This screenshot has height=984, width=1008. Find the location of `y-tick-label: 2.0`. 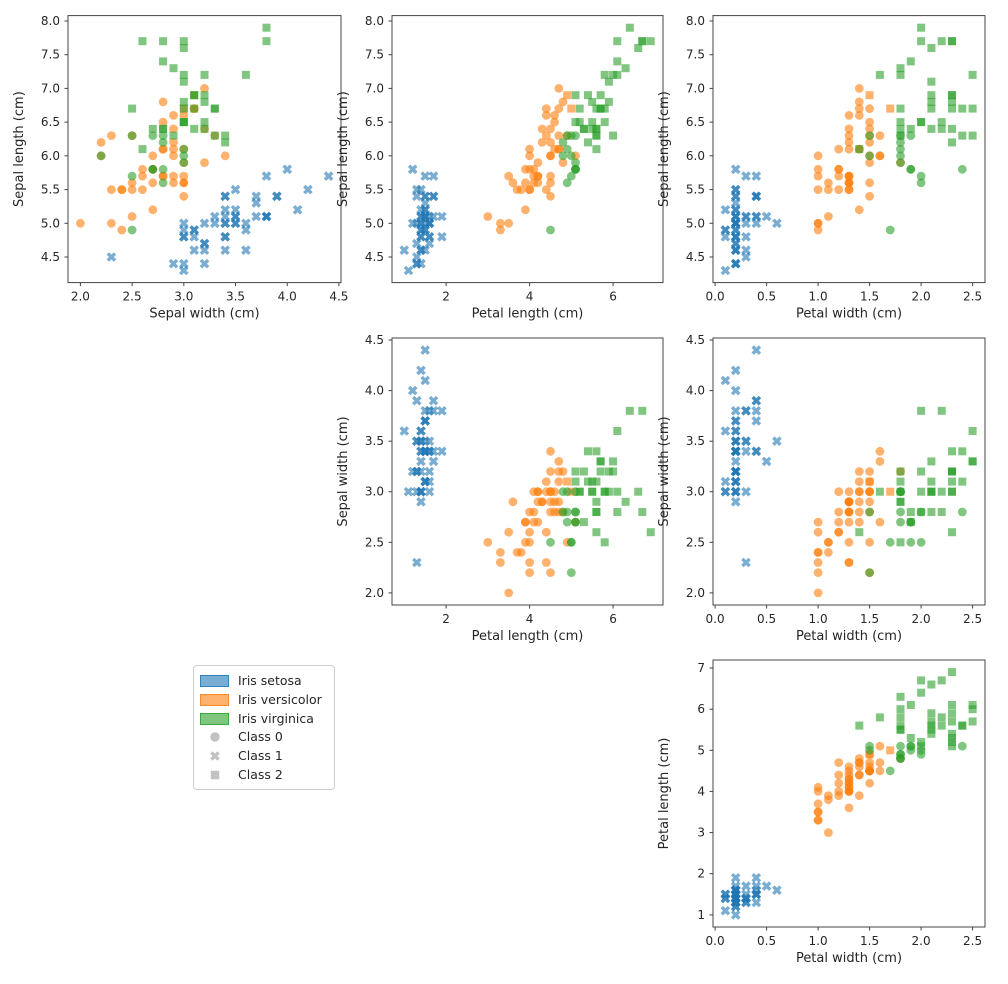

y-tick-label: 2.0 is located at coordinates (374, 593).